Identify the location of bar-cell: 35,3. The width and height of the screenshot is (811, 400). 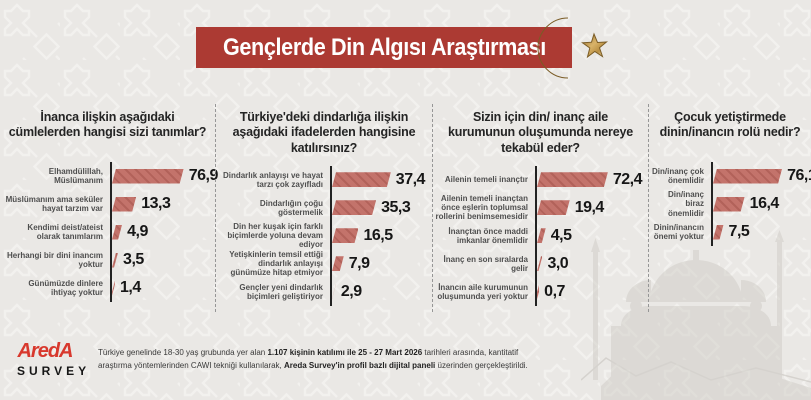
(380, 207).